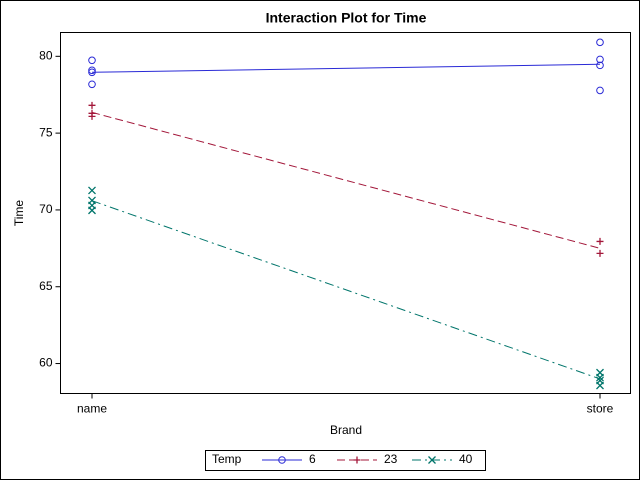 This screenshot has height=480, width=640. I want to click on legend-title: Temp, so click(227, 459).